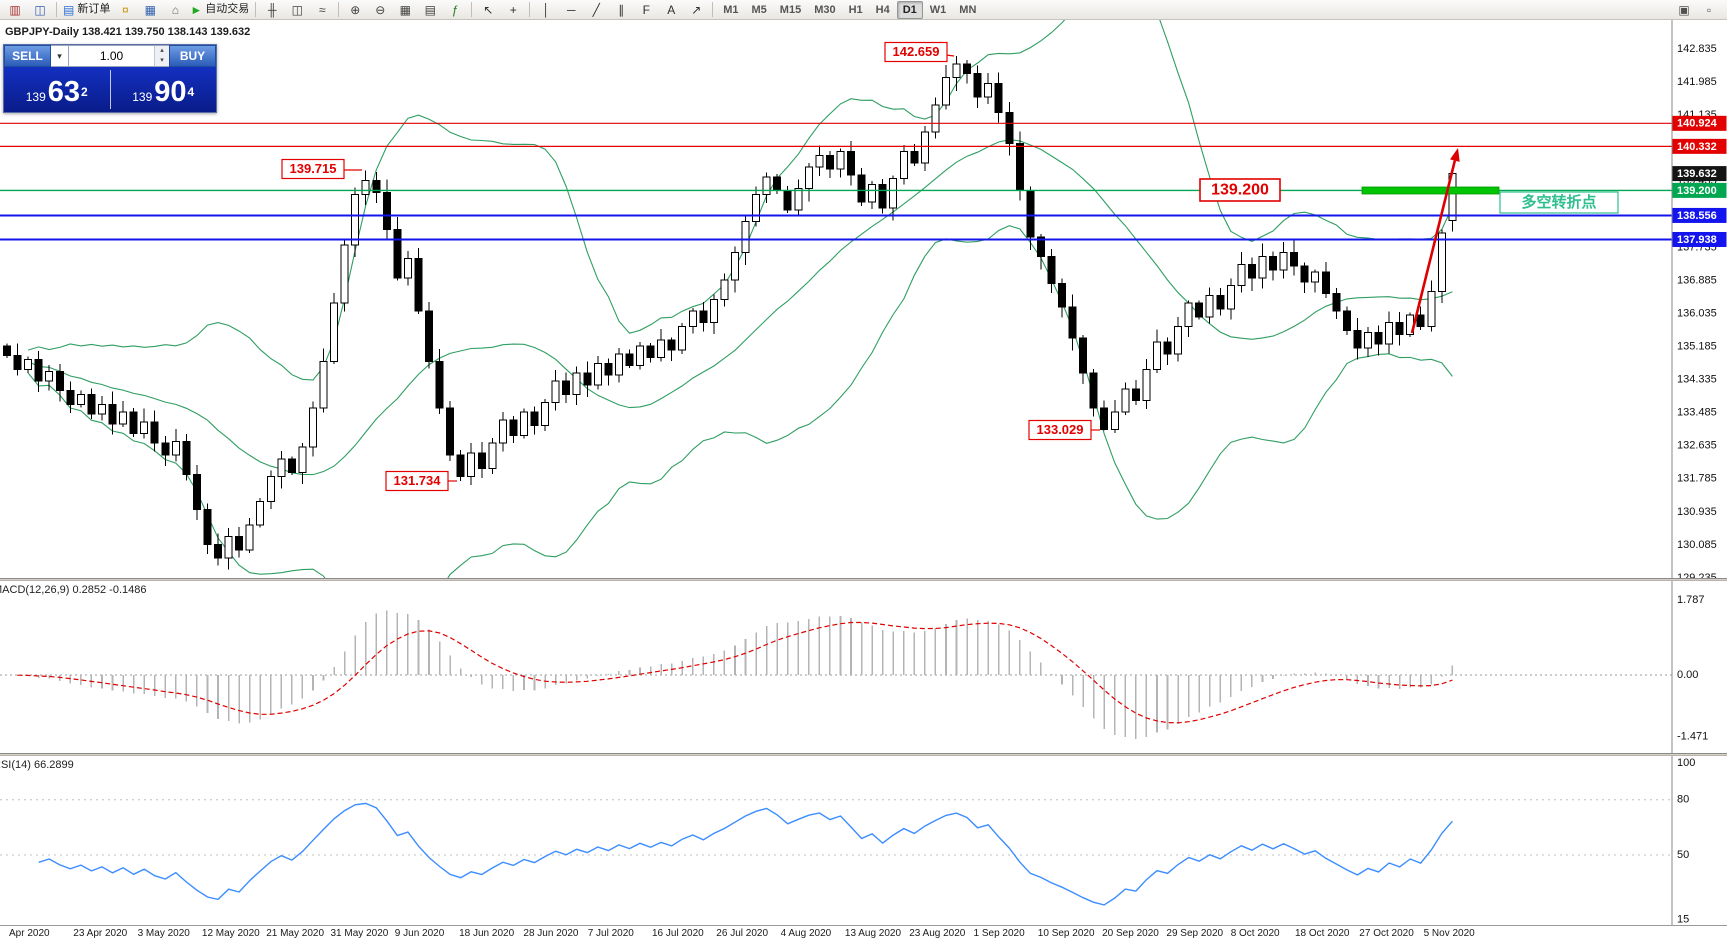 The height and width of the screenshot is (942, 1727). Describe the element at coordinates (759, 9) in the screenshot. I see `timeframe-m5-button: M5` at that location.